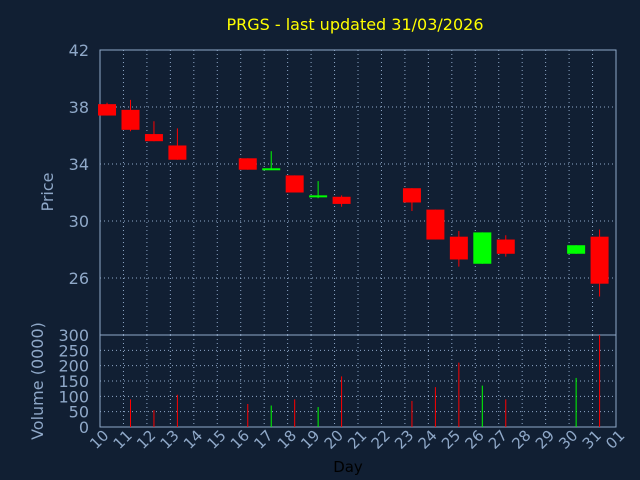  Describe the element at coordinates (123, 440) in the screenshot. I see `x-tick-label: 11` at that location.